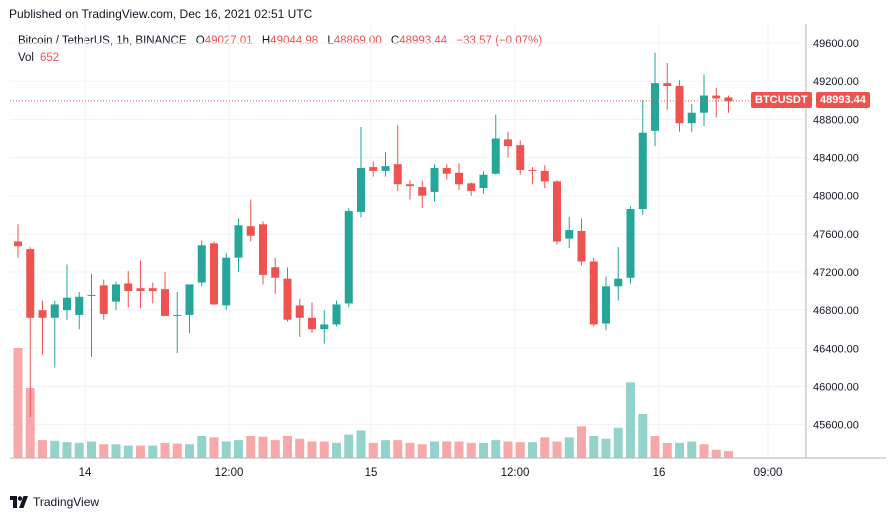  Describe the element at coordinates (330, 41) in the screenshot. I see `low-label: L` at that location.